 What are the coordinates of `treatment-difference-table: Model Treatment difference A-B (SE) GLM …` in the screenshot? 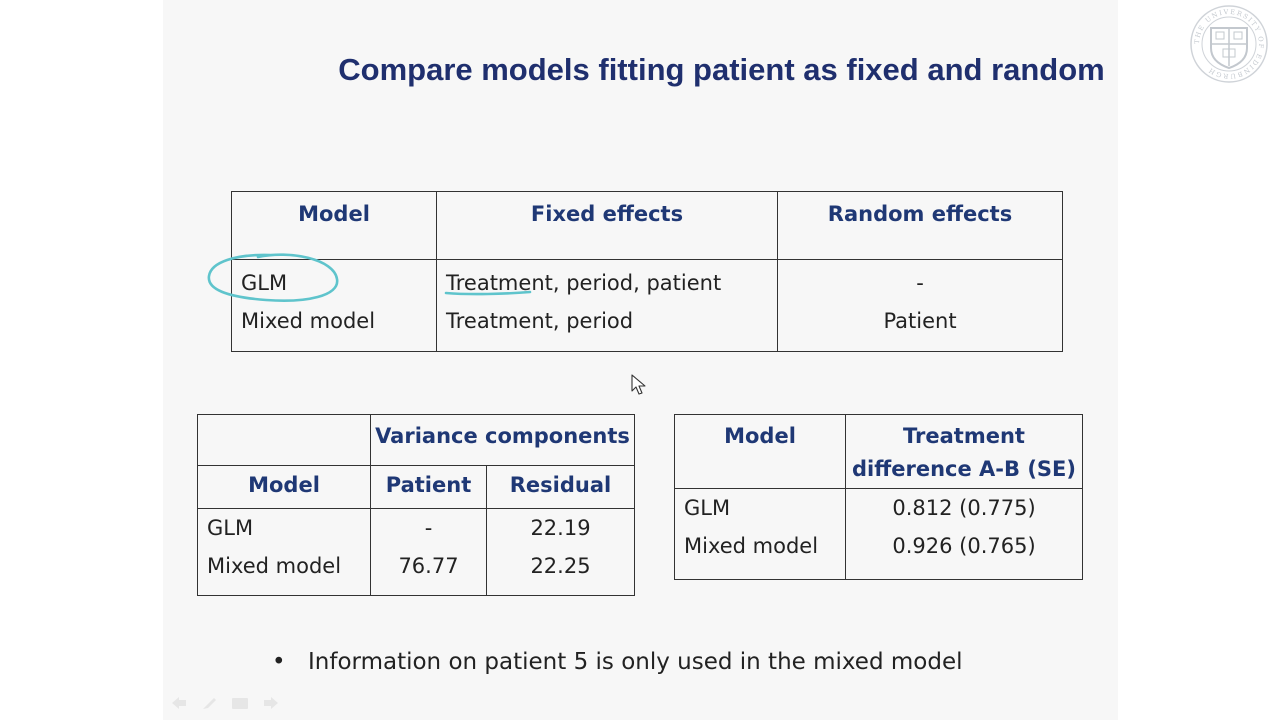 It's located at (878, 497).